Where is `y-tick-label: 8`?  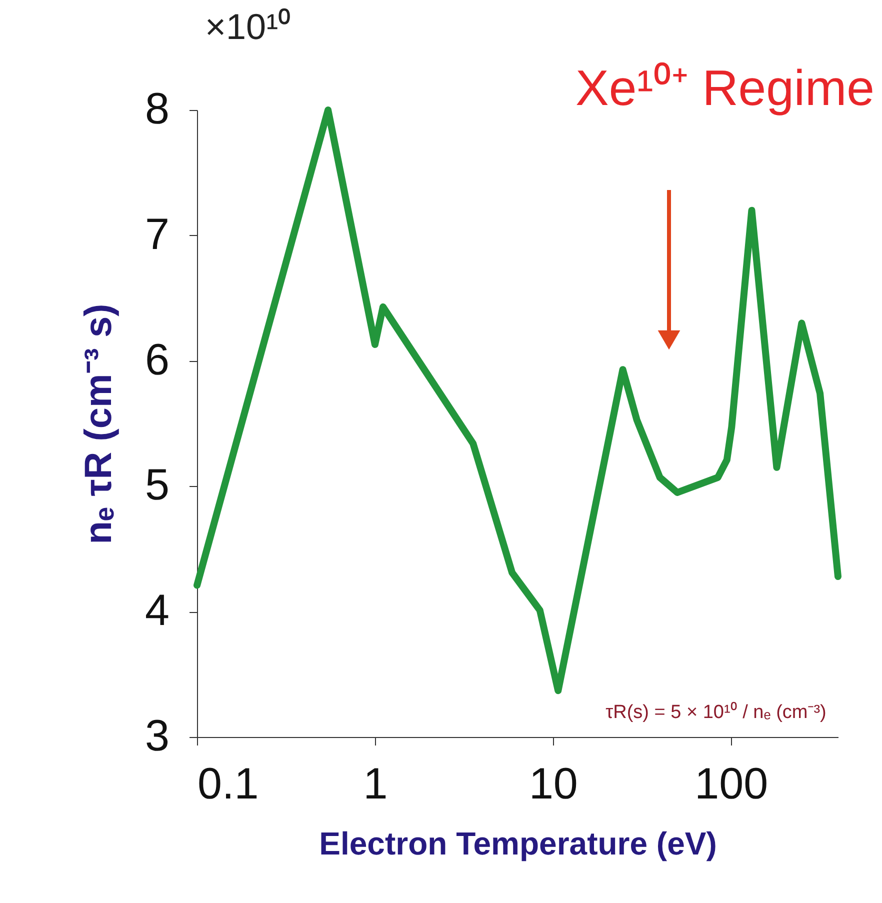 y-tick-label: 8 is located at coordinates (157, 109).